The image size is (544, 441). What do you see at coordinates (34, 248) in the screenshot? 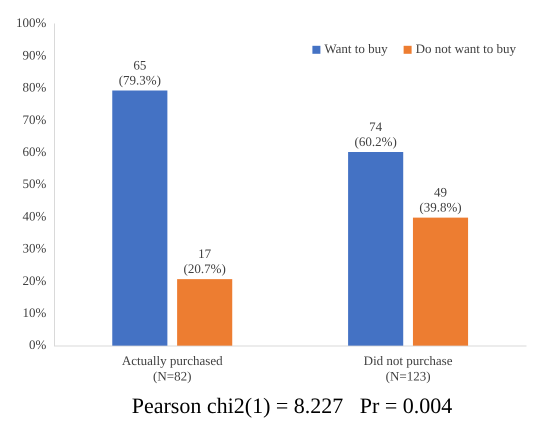
I see `y-tick-label: 30%` at bounding box center [34, 248].